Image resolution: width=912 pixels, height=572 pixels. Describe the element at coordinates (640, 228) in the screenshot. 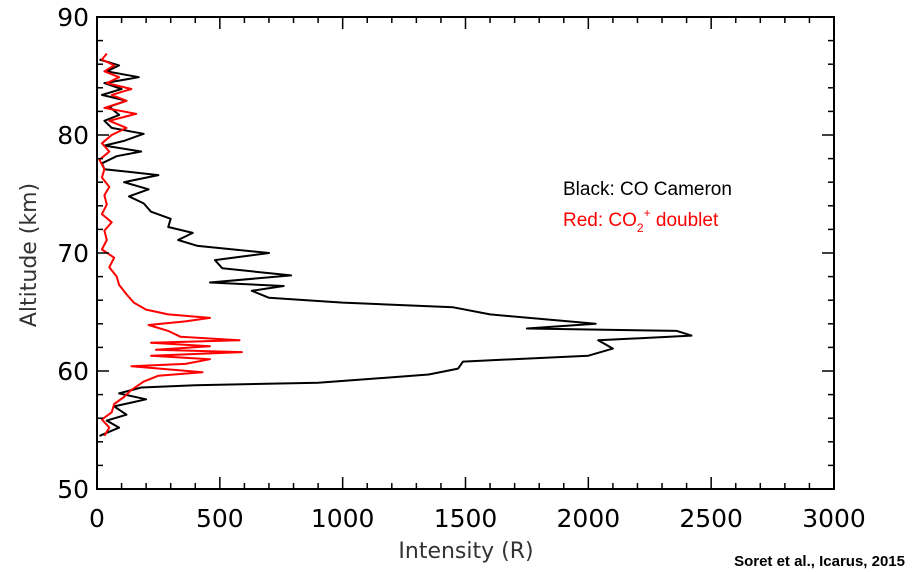

I see `legend-red-subscript: 2` at that location.